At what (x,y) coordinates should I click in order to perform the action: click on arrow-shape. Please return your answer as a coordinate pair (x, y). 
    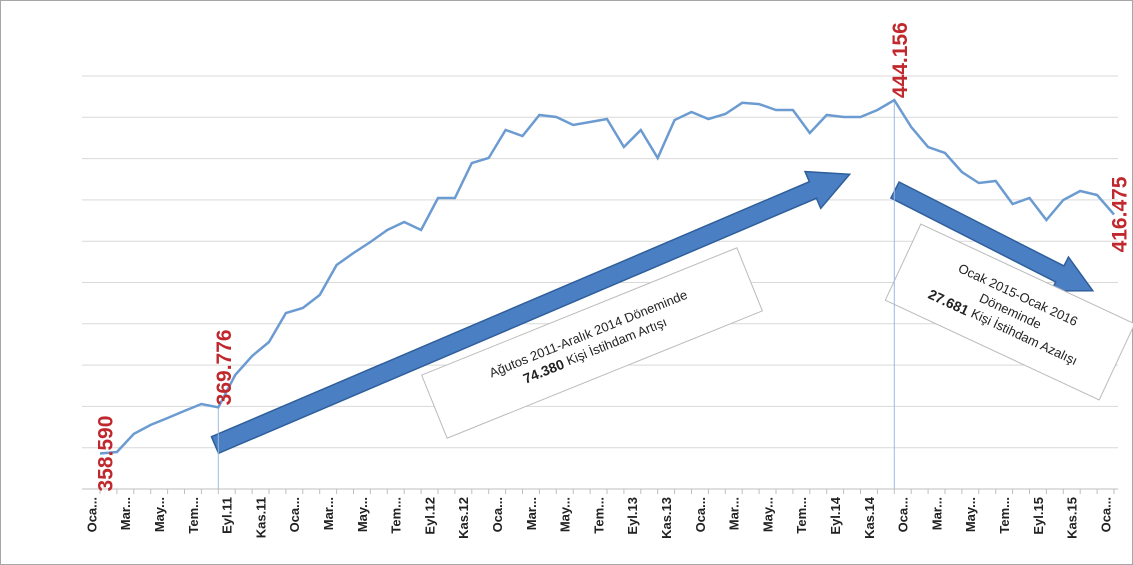
    Looking at the image, I should click on (992, 236).